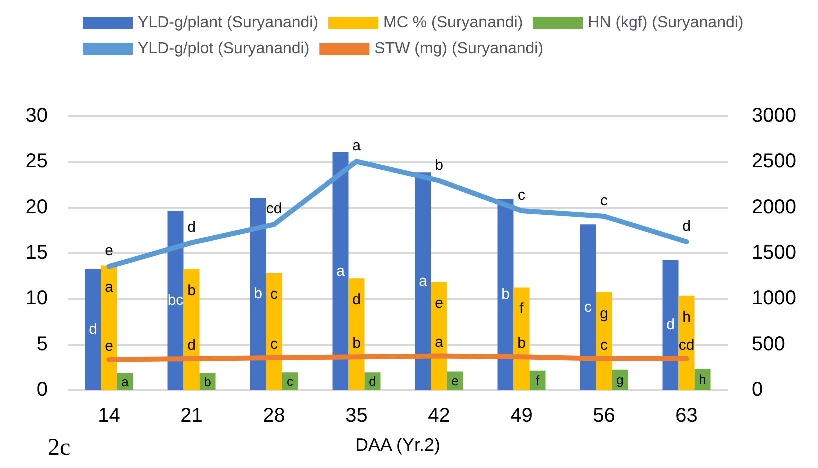 The image size is (818, 468). I want to click on legend-label: STW (mg) (Suryanandi), so click(459, 49).